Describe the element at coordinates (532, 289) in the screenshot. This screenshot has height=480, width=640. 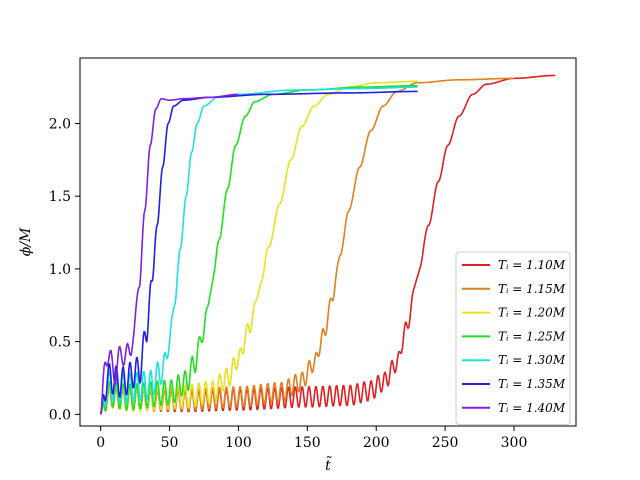
I see `legend-label: Tᵢ = 1.15M` at that location.